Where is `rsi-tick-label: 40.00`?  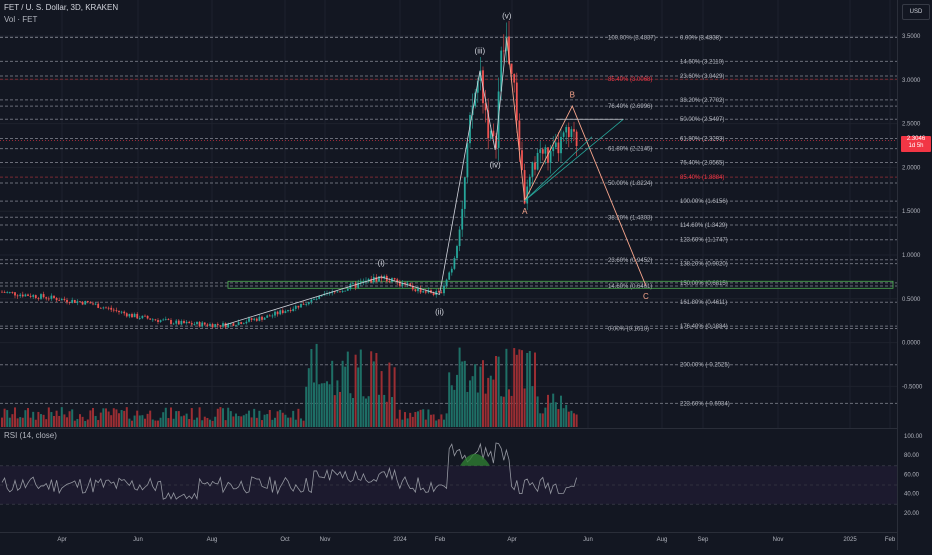 rsi-tick-label: 40.00 is located at coordinates (912, 495).